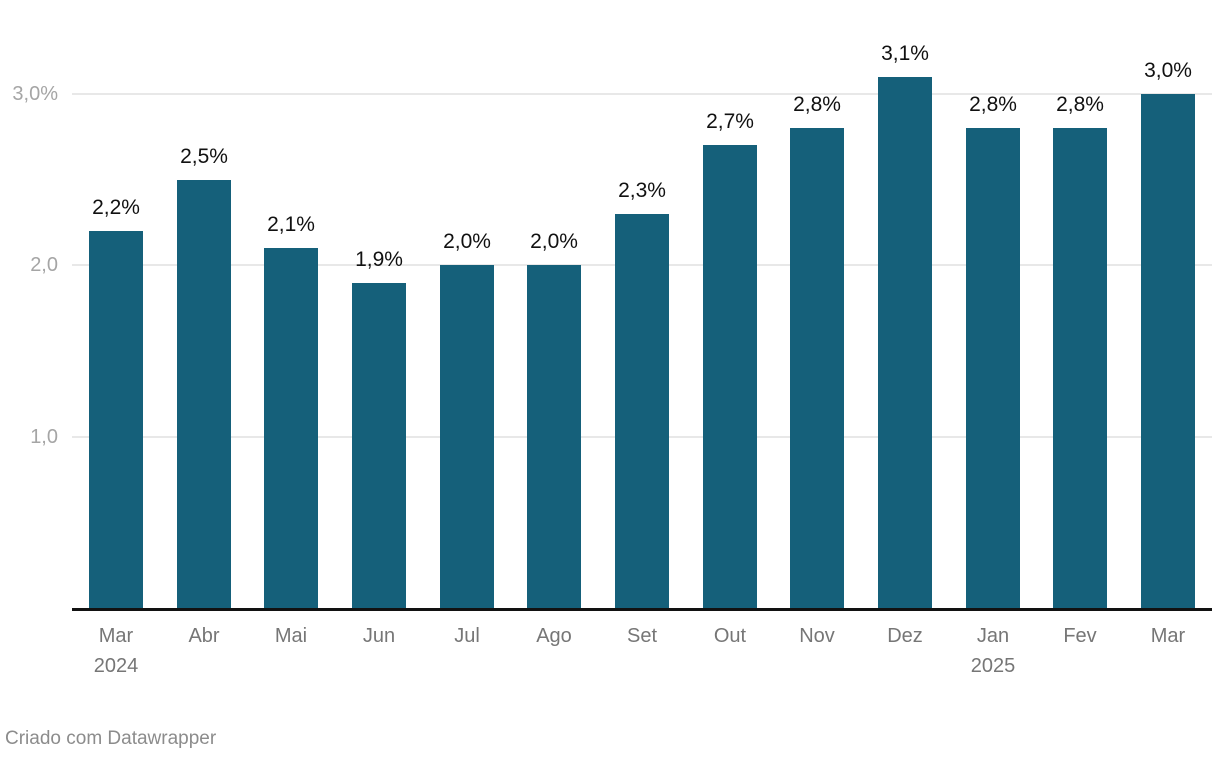 The image size is (1220, 762). What do you see at coordinates (291, 224) in the screenshot?
I see `bar-value-label: 2,1%` at bounding box center [291, 224].